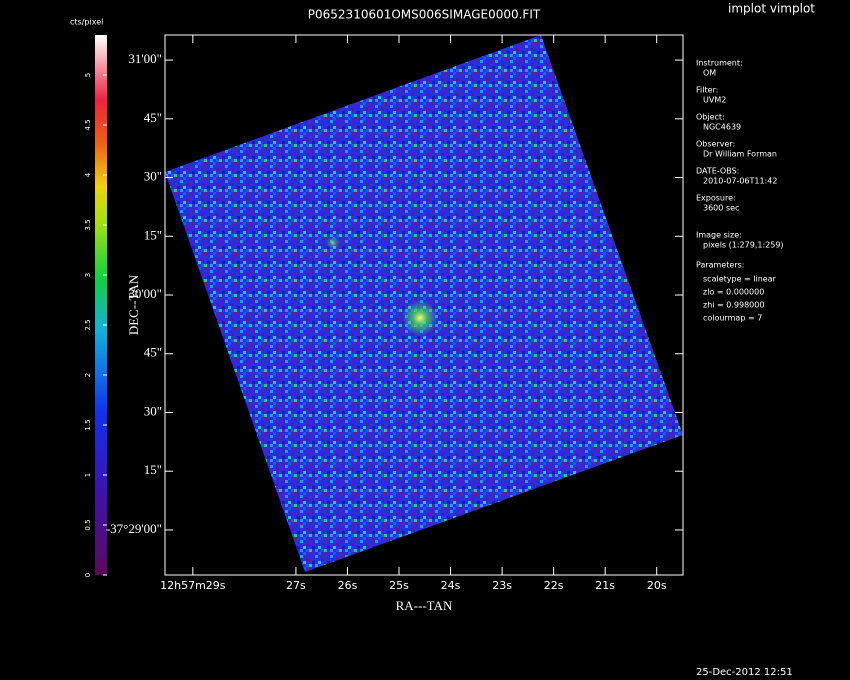 The width and height of the screenshot is (850, 680). What do you see at coordinates (744, 672) in the screenshot?
I see `timestamp: 25-Dec-2012 12:51` at bounding box center [744, 672].